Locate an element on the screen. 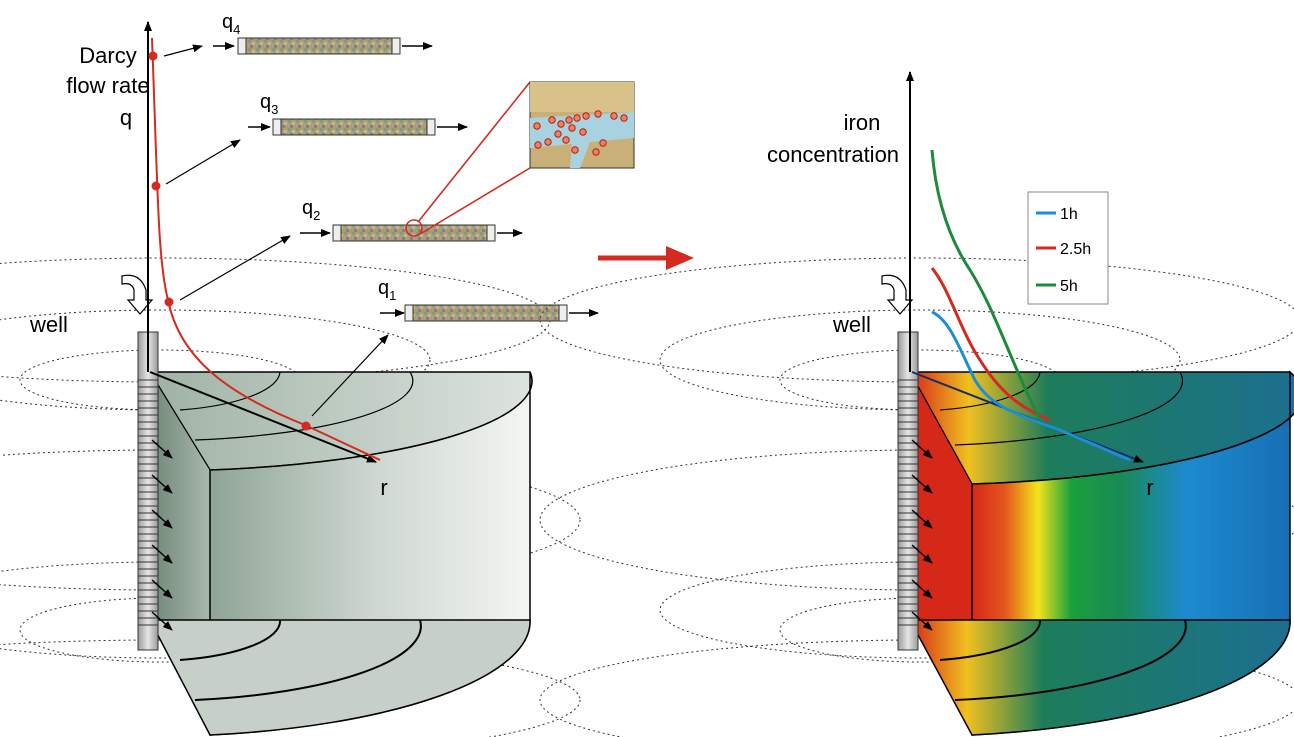 This screenshot has height=737, width=1294. column-label-q1: q1 is located at coordinates (387, 290).